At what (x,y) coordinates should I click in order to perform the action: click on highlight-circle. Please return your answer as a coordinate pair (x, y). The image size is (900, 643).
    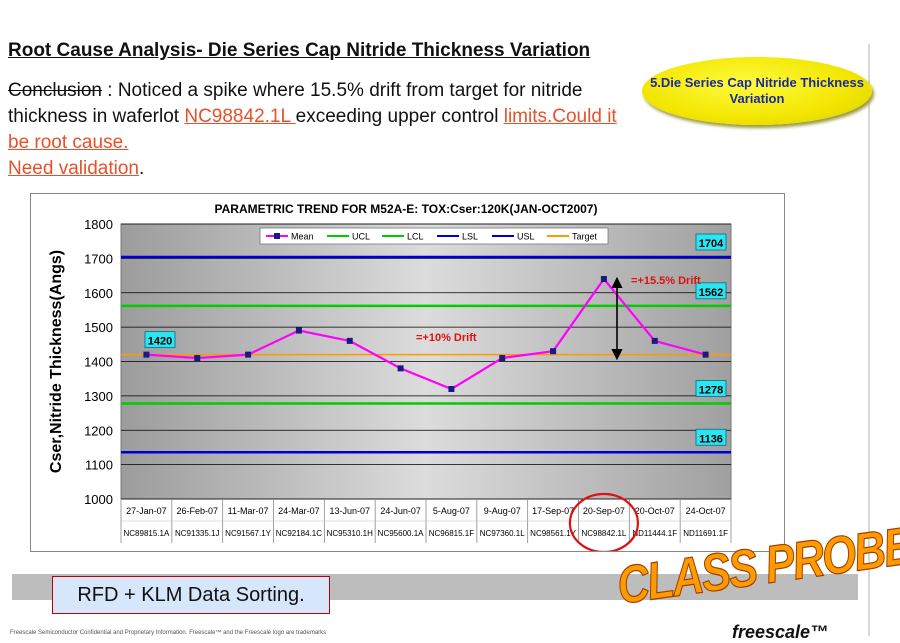
    Looking at the image, I should click on (604, 521).